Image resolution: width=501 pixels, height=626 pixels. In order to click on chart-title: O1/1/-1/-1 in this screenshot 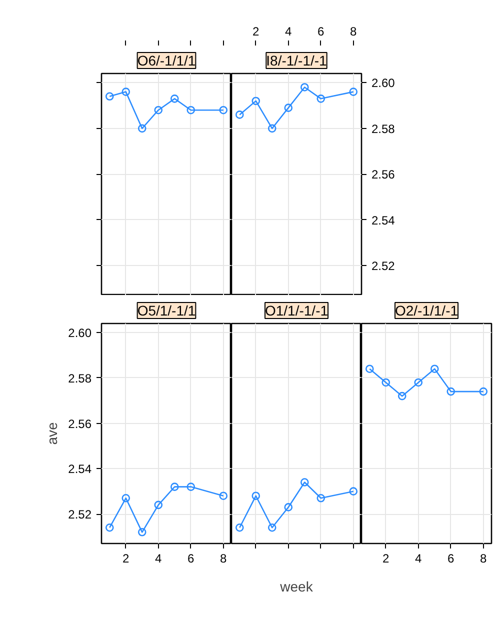, I will do `click(296, 310)`.